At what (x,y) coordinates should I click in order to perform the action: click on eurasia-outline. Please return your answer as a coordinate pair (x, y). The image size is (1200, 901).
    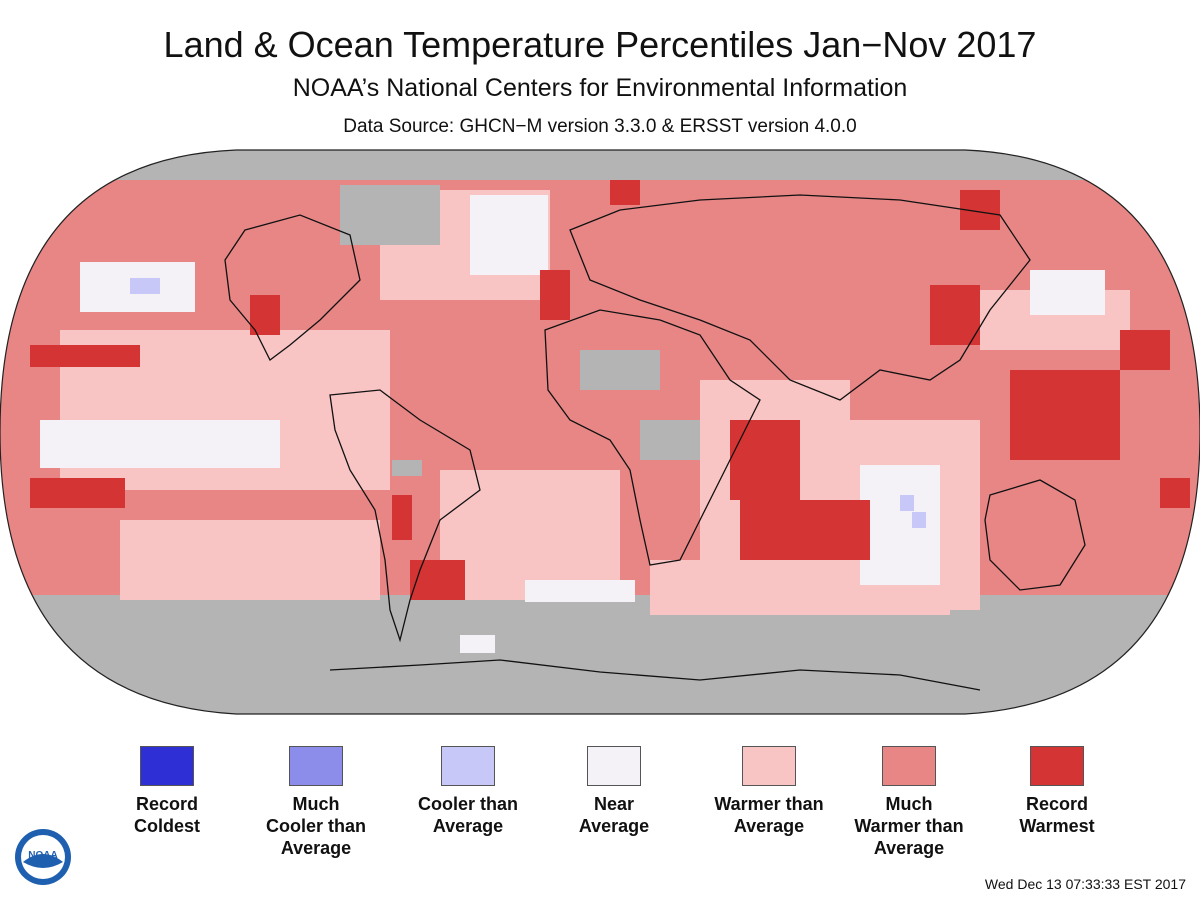
    Looking at the image, I should click on (800, 297).